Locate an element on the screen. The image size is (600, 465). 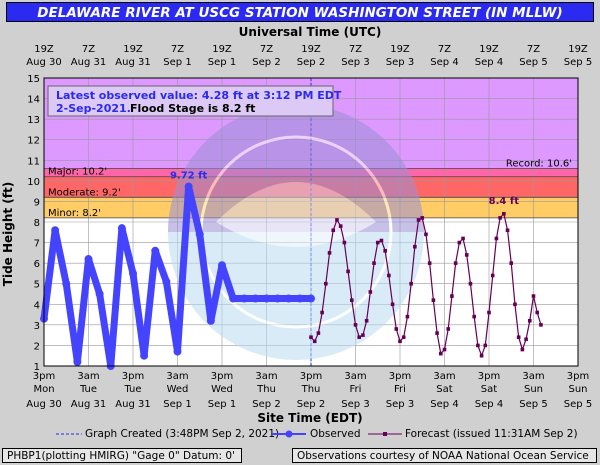
legend-observed-label: Observed is located at coordinates (335, 434).